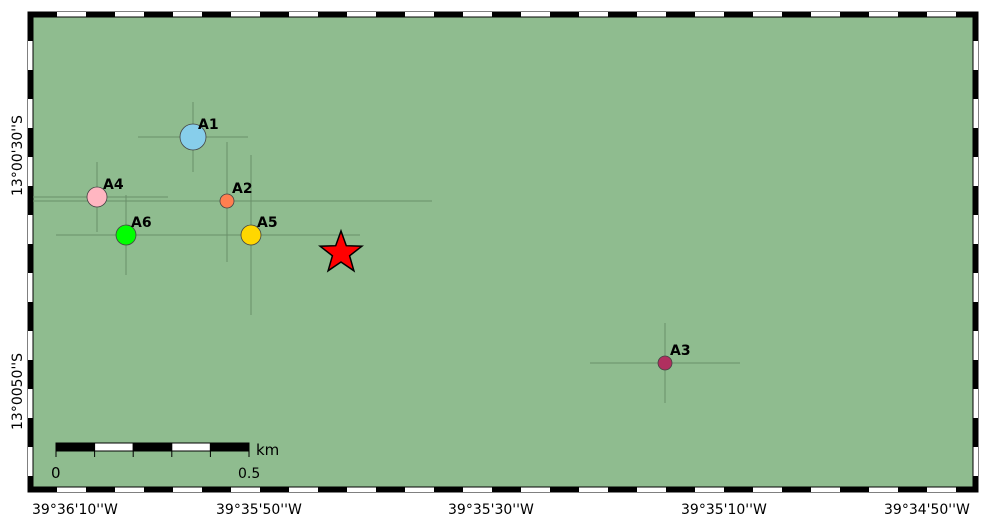  Describe the element at coordinates (18, 155) in the screenshot. I see `y-tick-label: 13°00'30''S` at that location.